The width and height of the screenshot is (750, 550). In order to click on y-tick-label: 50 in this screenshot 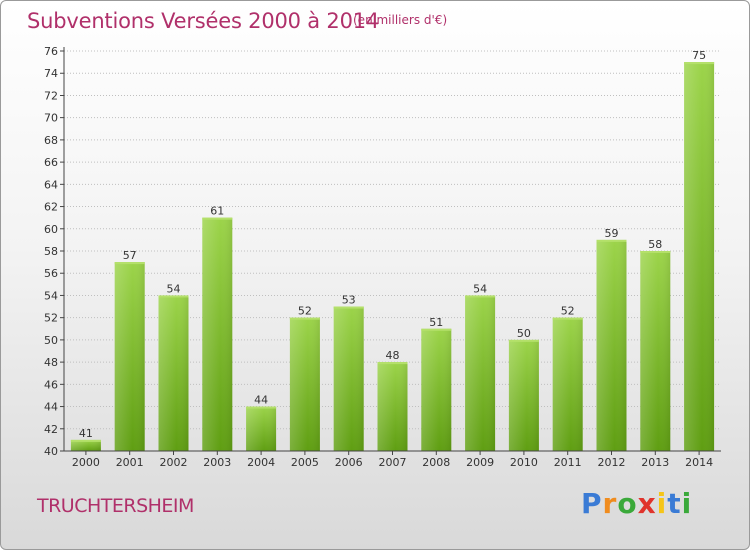, I will do `click(51, 340)`.